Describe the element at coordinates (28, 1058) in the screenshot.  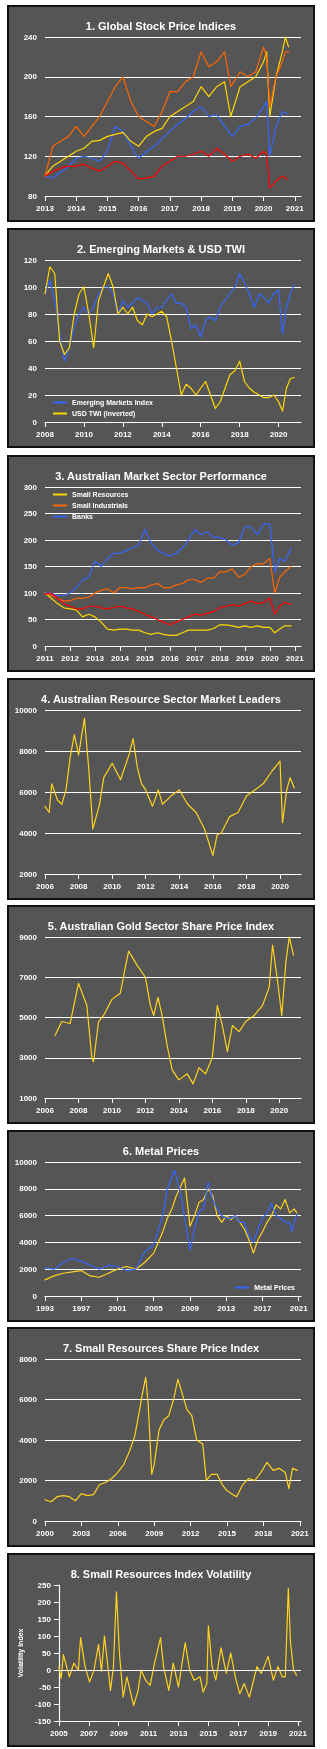
I see `y-tick-label: 3000` at that location.